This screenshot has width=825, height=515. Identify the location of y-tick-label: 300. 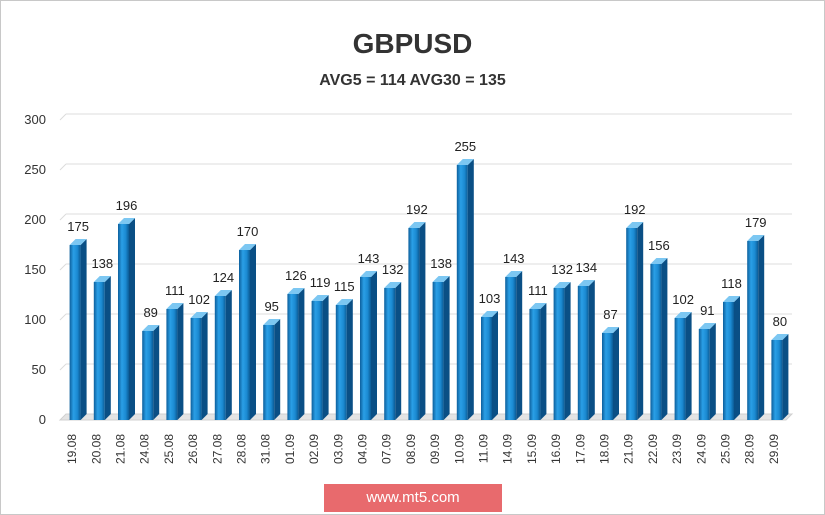
(35, 119).